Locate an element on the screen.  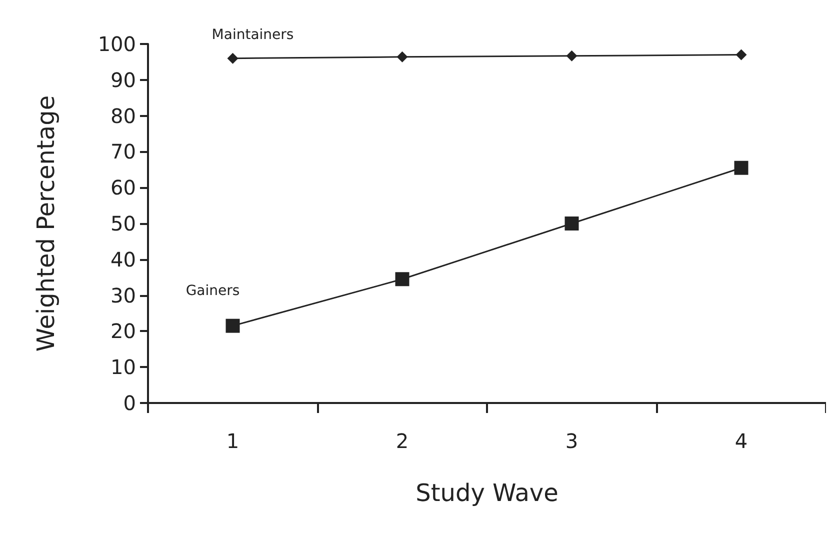
series-label: Gainers is located at coordinates (213, 290).